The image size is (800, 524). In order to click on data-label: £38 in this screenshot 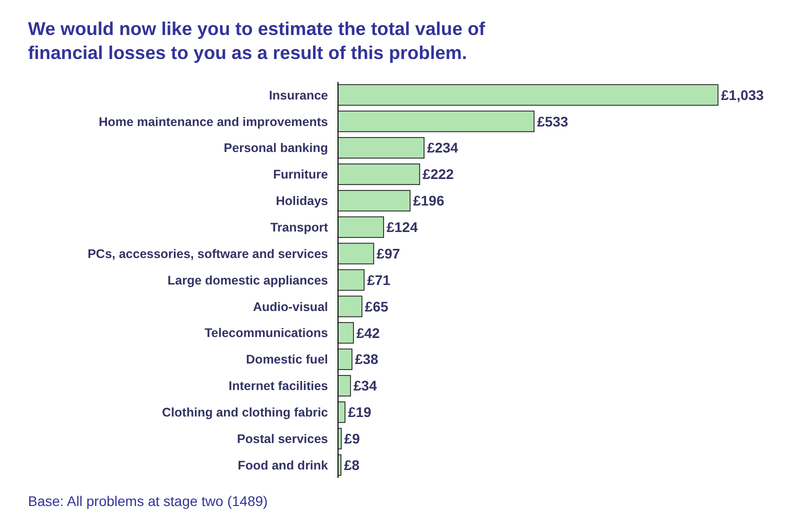, I will do `click(366, 359)`.